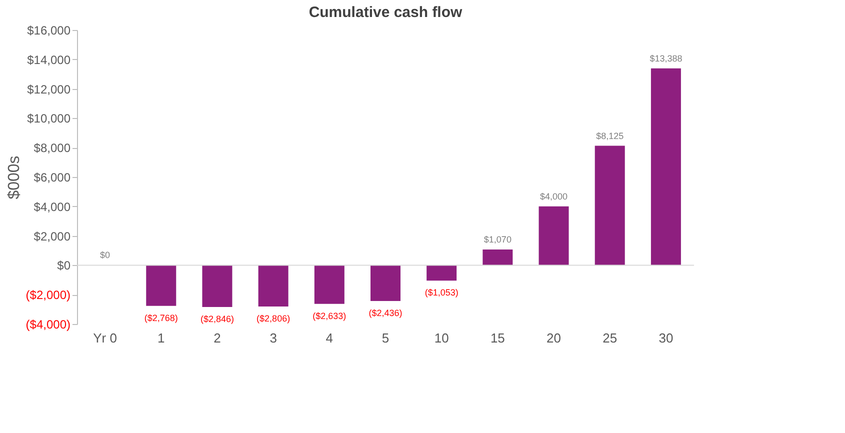  What do you see at coordinates (497, 338) in the screenshot?
I see `x-tick-label: 15` at bounding box center [497, 338].